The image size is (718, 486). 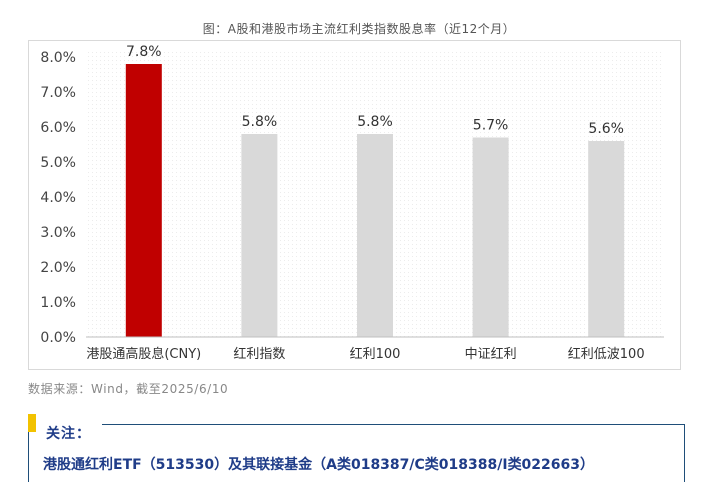 What do you see at coordinates (359, 29) in the screenshot?
I see `chart-title: 图：A股和港股市场主流红利类指数股息率（近12个月）` at bounding box center [359, 29].